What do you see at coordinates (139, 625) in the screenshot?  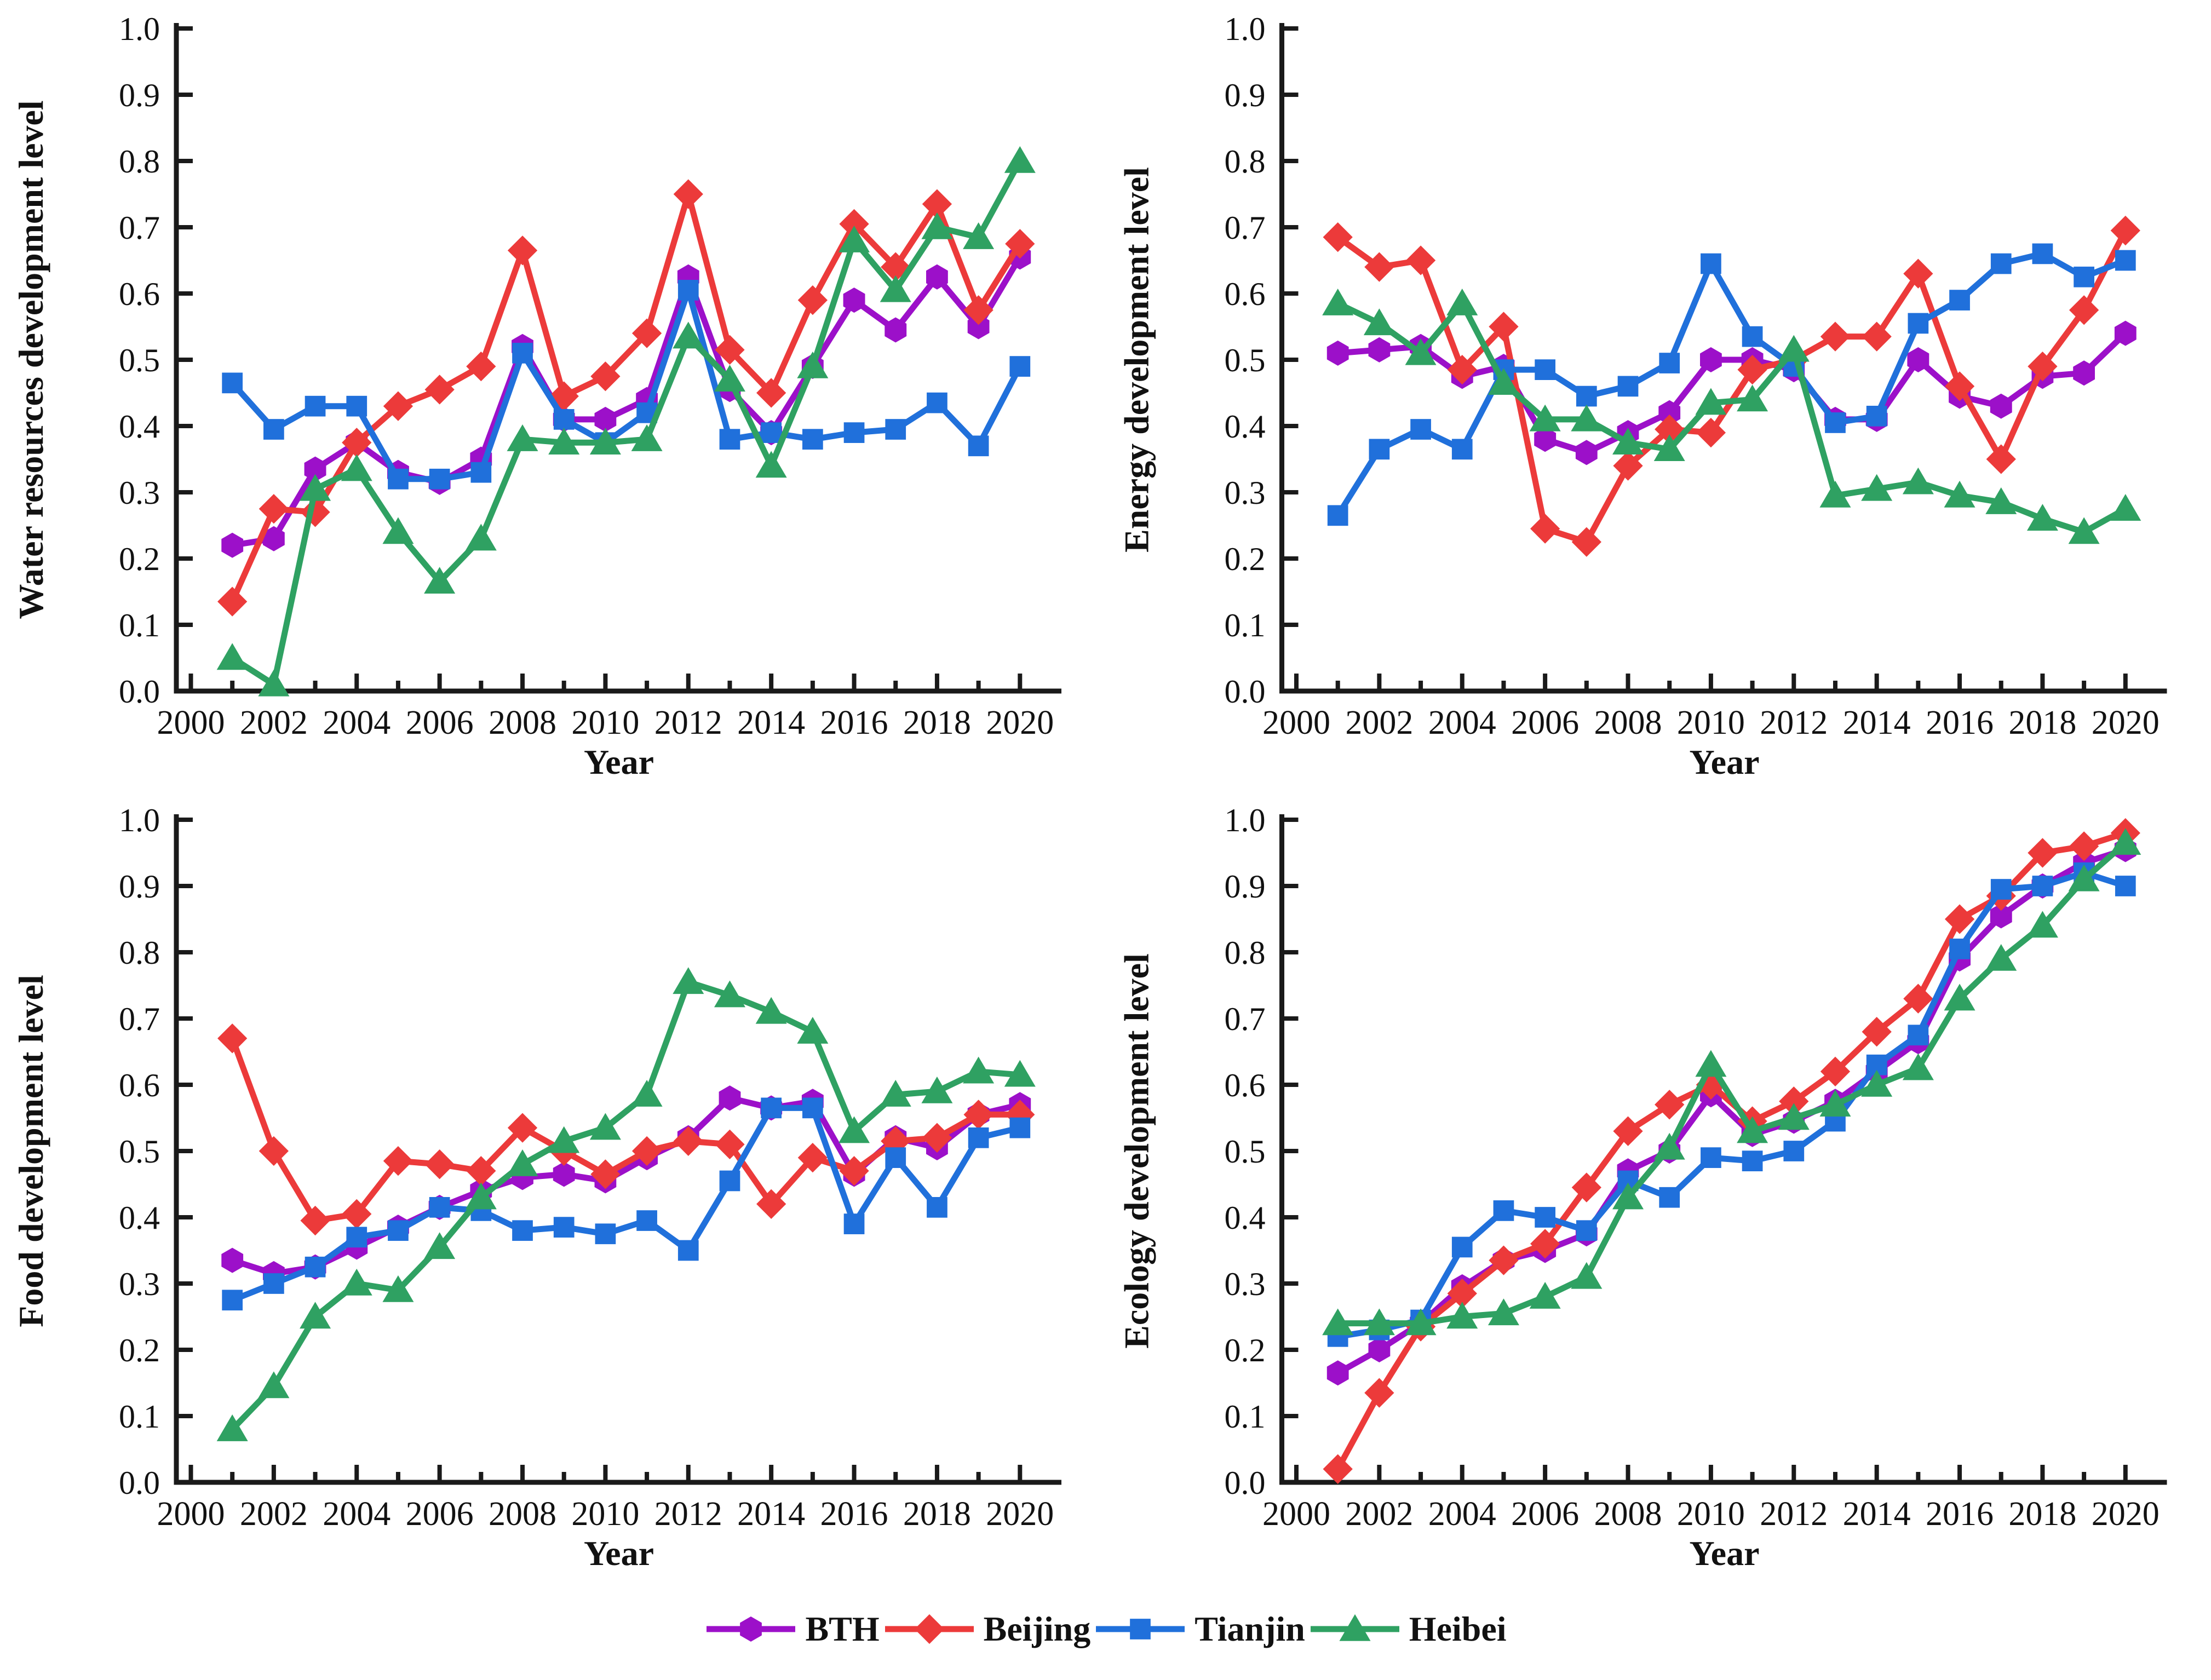 I see `y-tick-label: 0.1` at bounding box center [139, 625].